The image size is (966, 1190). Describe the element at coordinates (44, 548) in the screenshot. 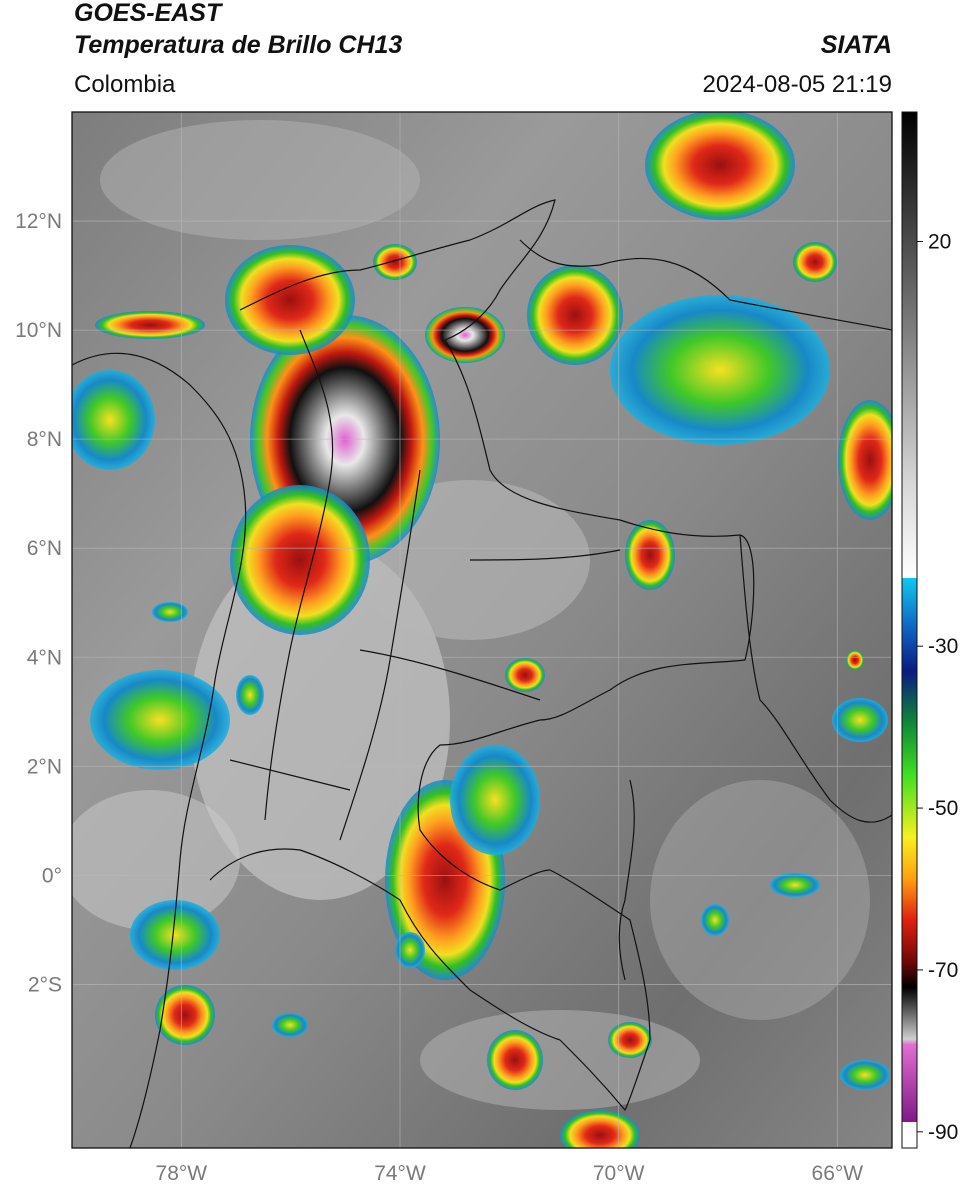

I see `lat-tick-label: 6°N` at that location.